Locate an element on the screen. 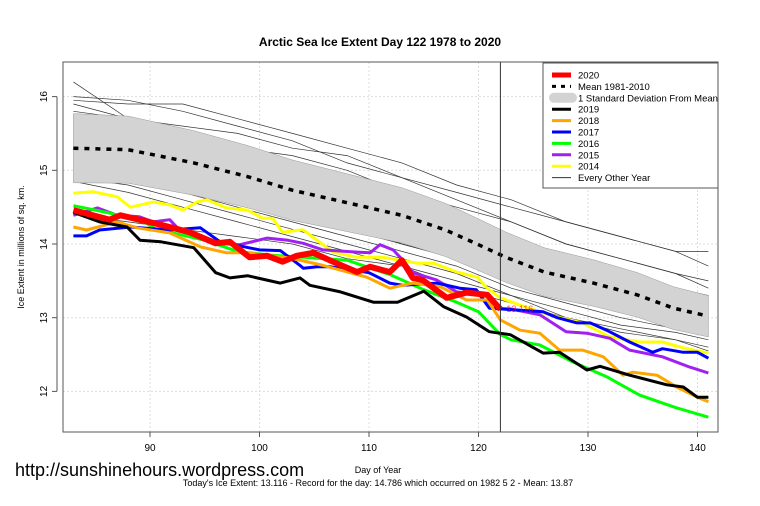  y-tick-label: 15 is located at coordinates (44, 170).